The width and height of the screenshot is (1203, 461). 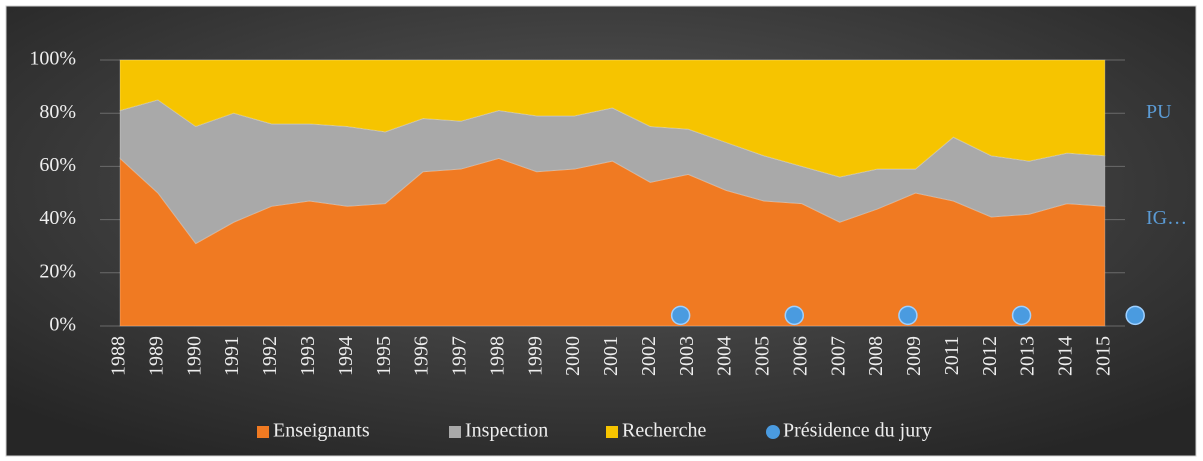 What do you see at coordinates (460, 356) in the screenshot?
I see `x-tick-label: 1997` at bounding box center [460, 356].